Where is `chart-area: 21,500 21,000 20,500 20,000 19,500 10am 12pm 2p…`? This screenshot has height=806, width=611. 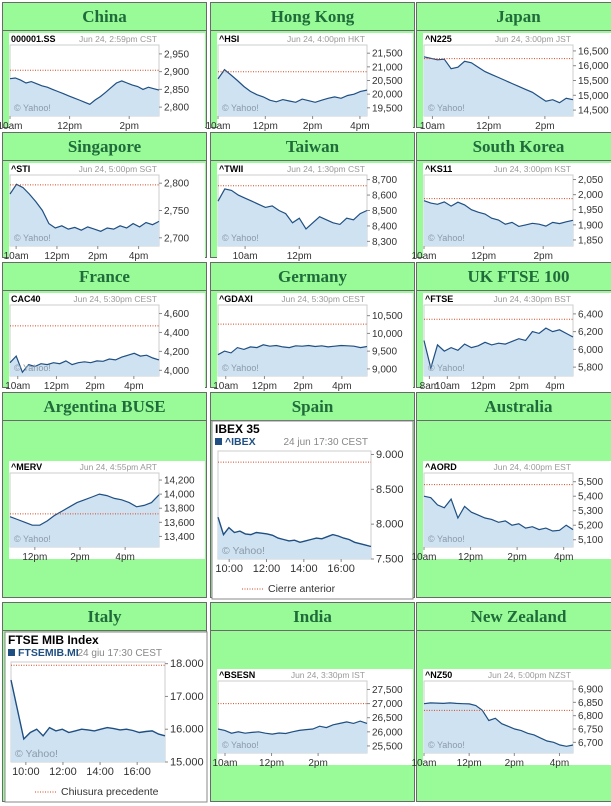 chart-area: 21,500 21,000 20,500 20,000 19,500 10am 12pm 2p… is located at coordinates (309, 81).